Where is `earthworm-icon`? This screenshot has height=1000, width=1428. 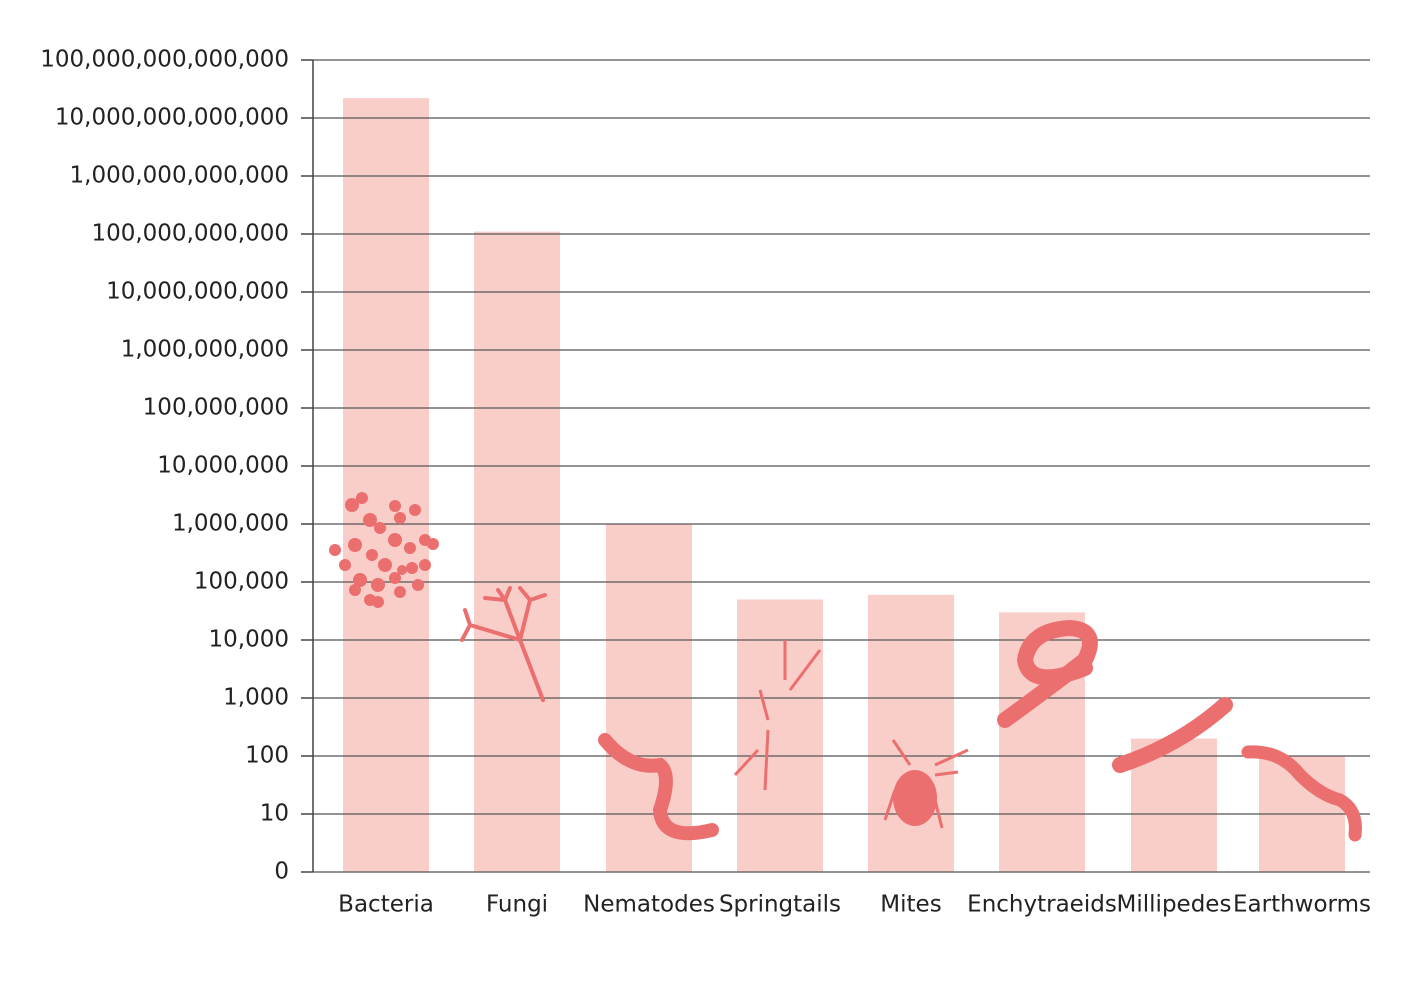
earthworm-icon is located at coordinates (1301, 793).